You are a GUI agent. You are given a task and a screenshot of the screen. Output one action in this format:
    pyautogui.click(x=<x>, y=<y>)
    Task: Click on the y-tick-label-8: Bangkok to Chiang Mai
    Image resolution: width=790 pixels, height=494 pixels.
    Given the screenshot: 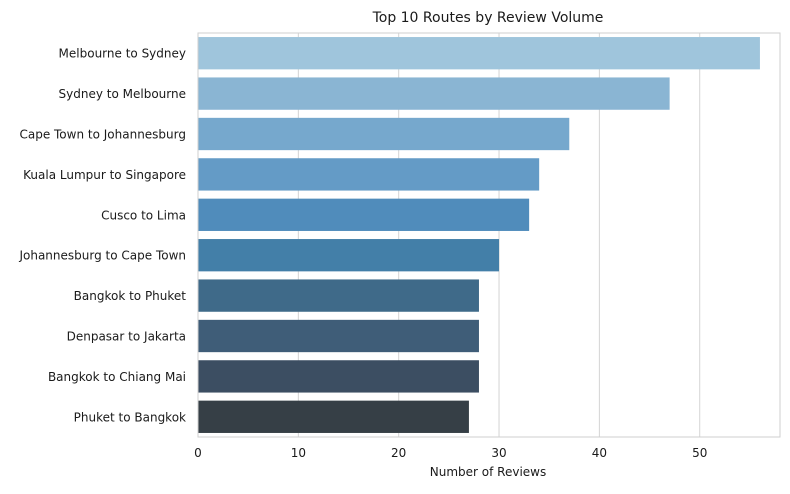 What is the action you would take?
    pyautogui.click(x=117, y=377)
    